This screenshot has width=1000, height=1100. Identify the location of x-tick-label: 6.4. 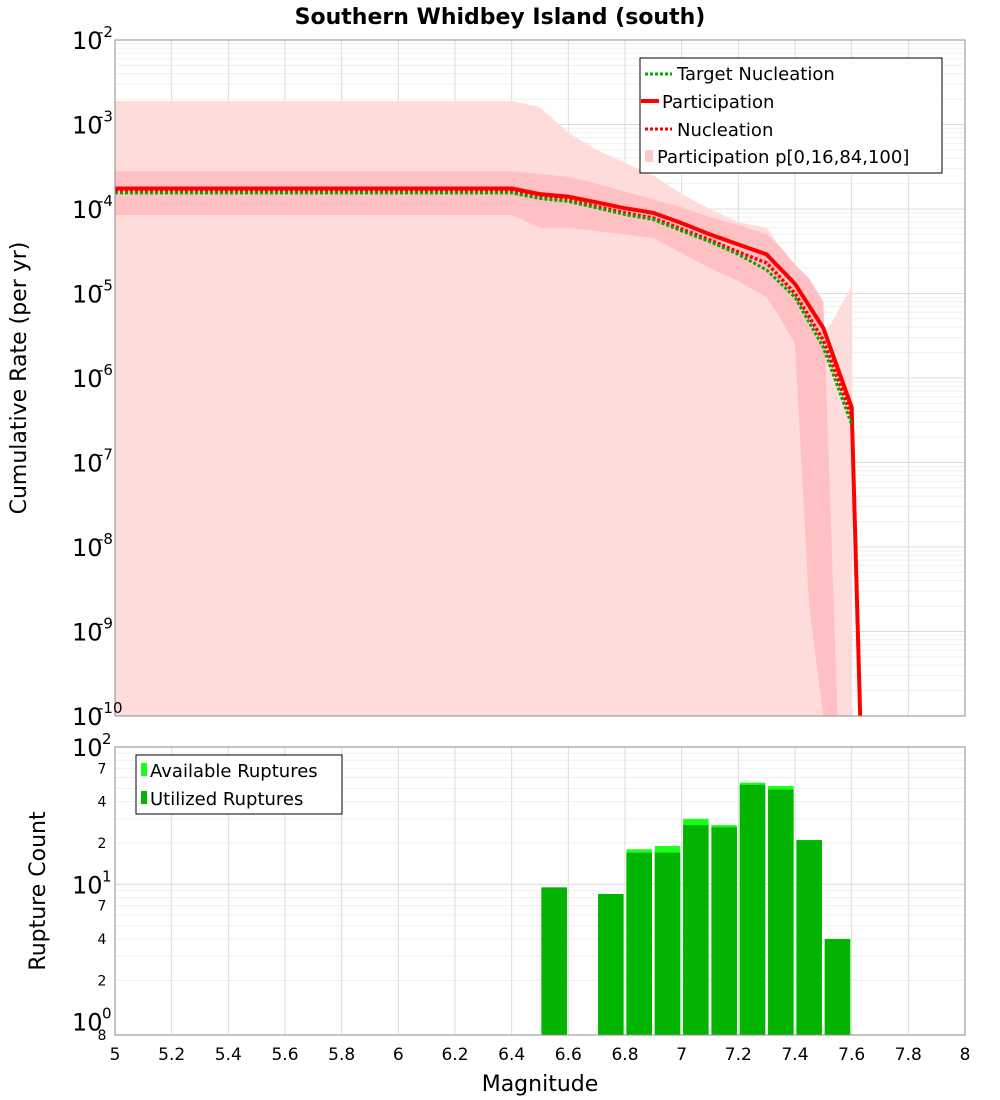
(511, 1055).